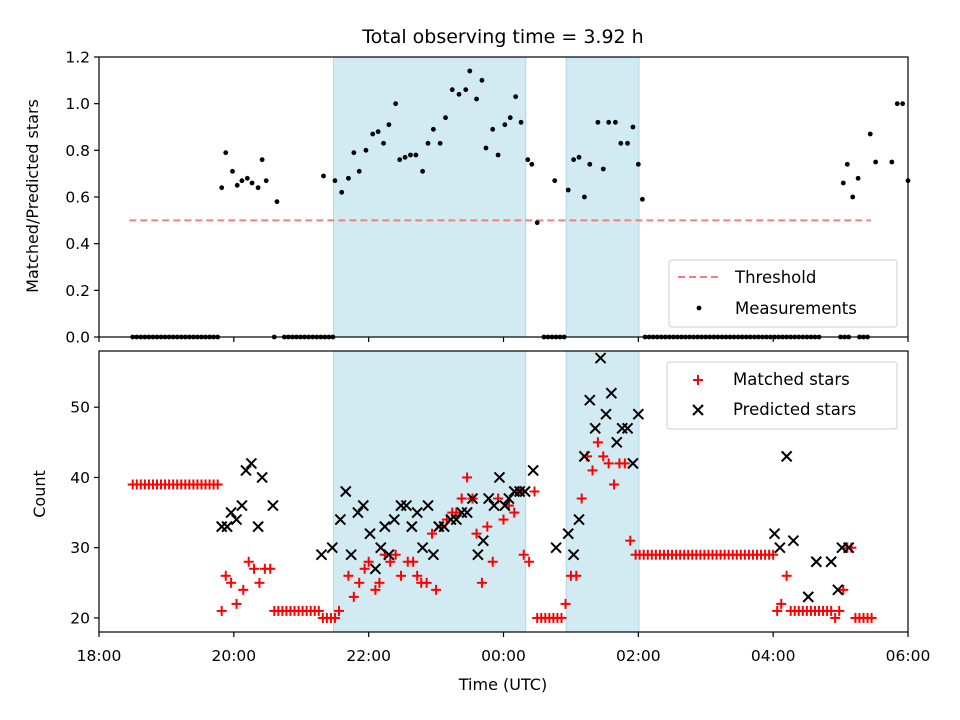  Describe the element at coordinates (602, 491) in the screenshot. I see `bottom-observing-window` at that location.